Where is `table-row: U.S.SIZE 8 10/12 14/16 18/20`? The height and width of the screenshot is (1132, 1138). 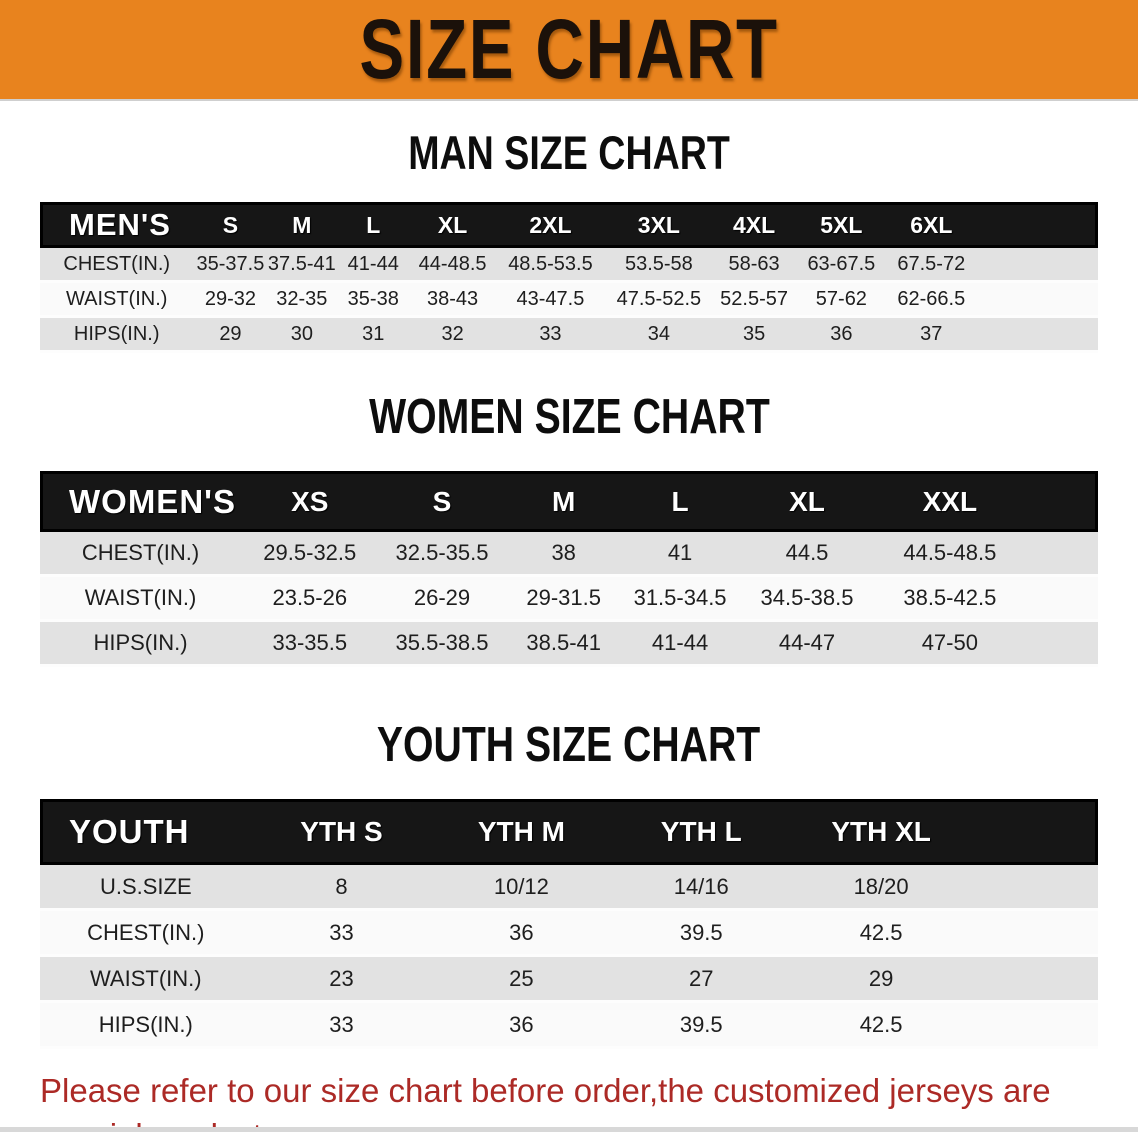 table-row: U.S.SIZE 8 10/12 14/16 18/20 is located at coordinates (569, 888).